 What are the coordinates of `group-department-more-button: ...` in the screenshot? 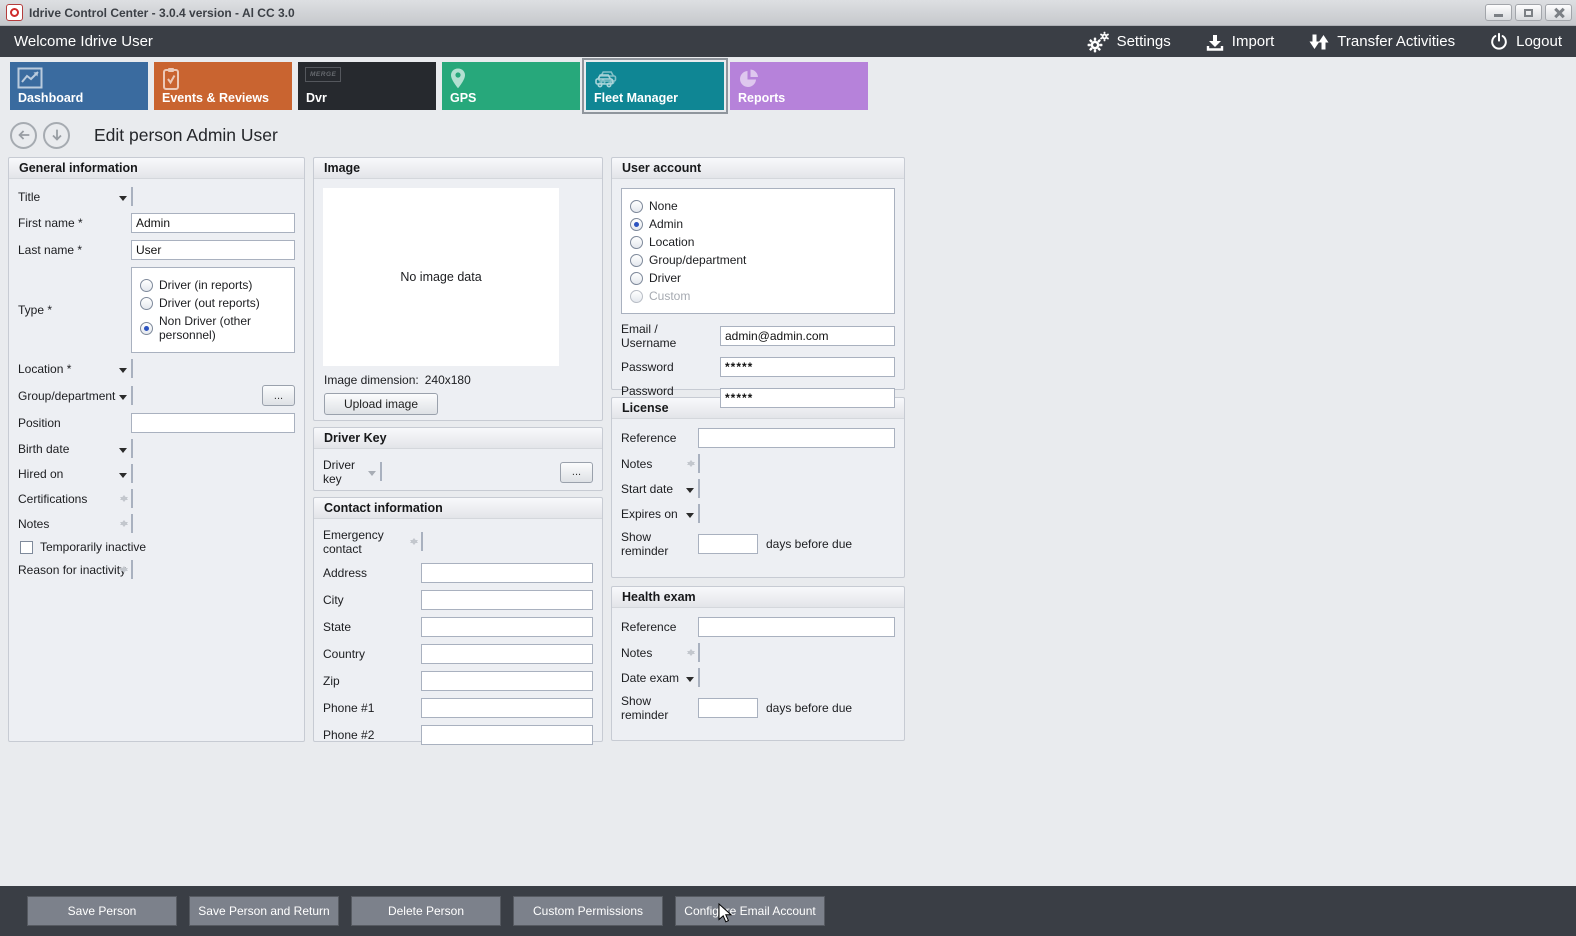 It's located at (278, 395).